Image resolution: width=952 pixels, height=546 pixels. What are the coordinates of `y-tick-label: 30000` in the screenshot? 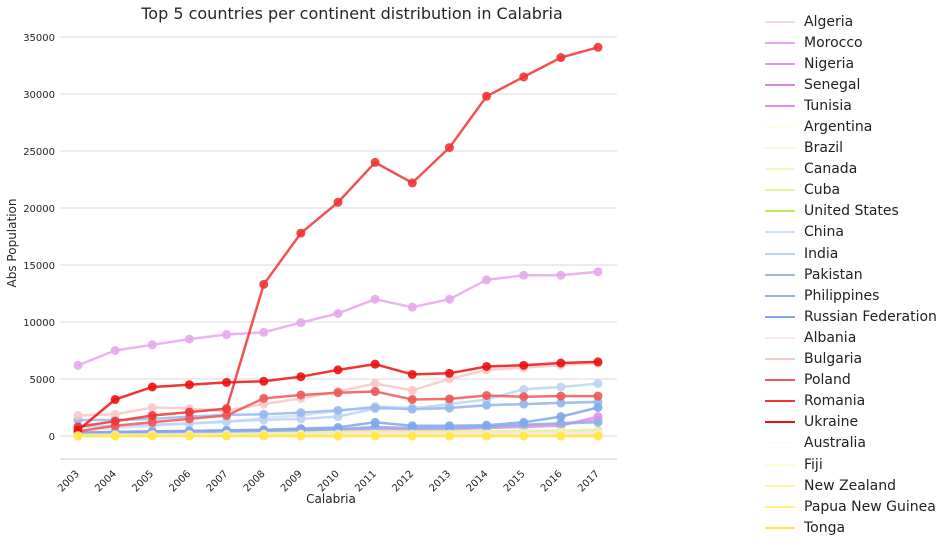 It's located at (39, 95).